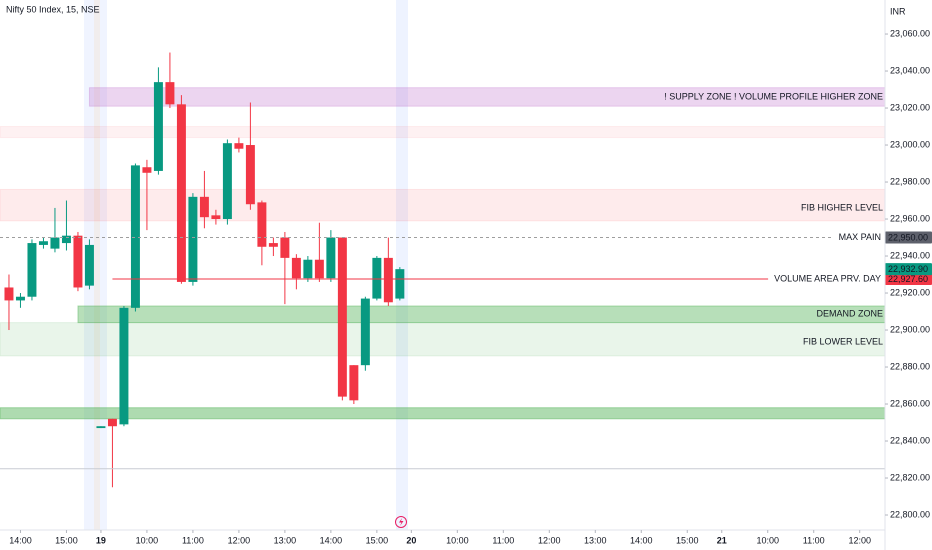 The height and width of the screenshot is (550, 932). What do you see at coordinates (101, 540) in the screenshot?
I see `x-tick-label: 19` at bounding box center [101, 540].